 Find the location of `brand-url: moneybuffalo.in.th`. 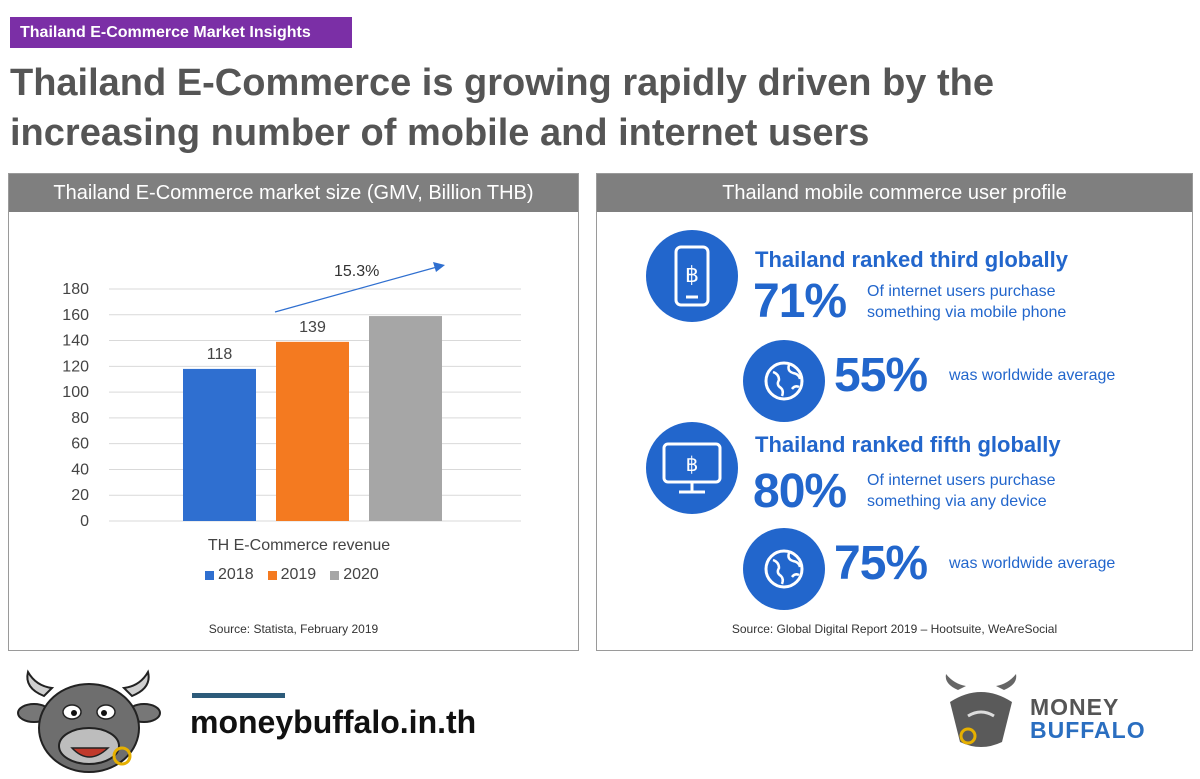

brand-url: moneybuffalo.in.th is located at coordinates (333, 722).